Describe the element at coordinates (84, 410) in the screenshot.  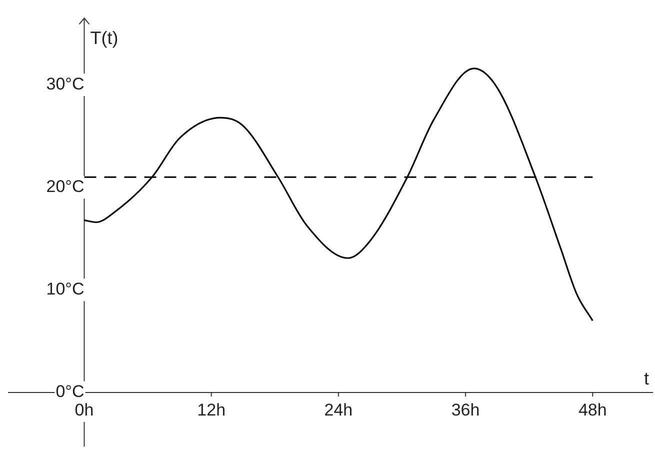
I see `x-tick-label: 0h` at that location.